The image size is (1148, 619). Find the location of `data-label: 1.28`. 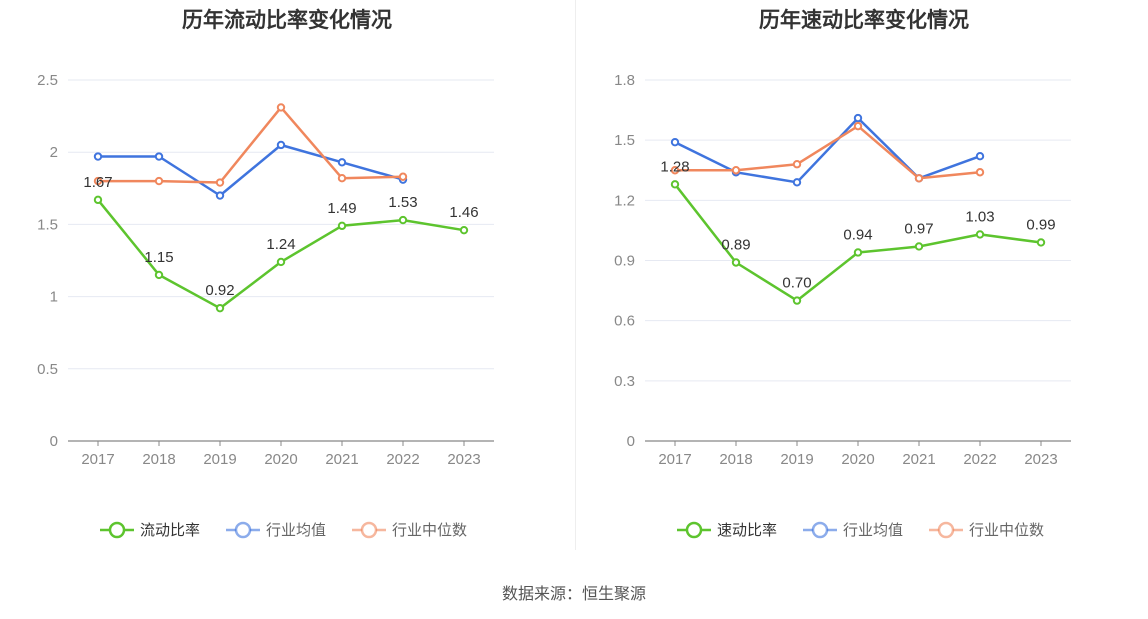

data-label: 1.28 is located at coordinates (674, 166).